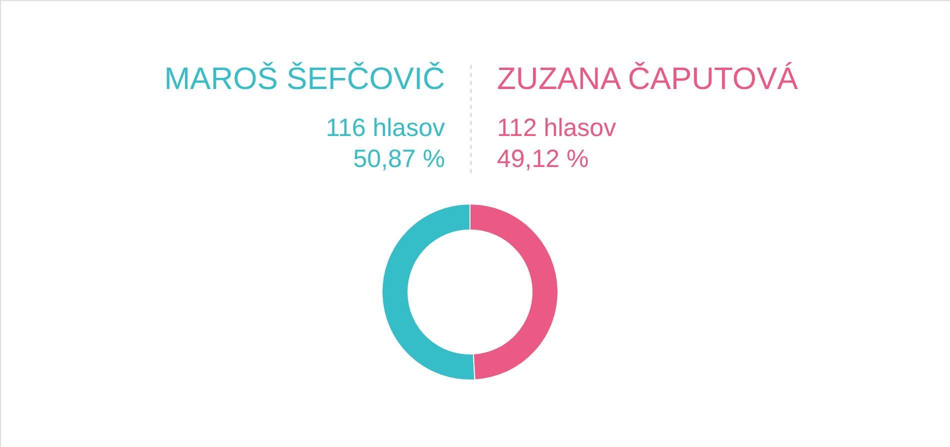  I want to click on slice-label: ZUZANA ČAPUTOVÁ, so click(647, 78).